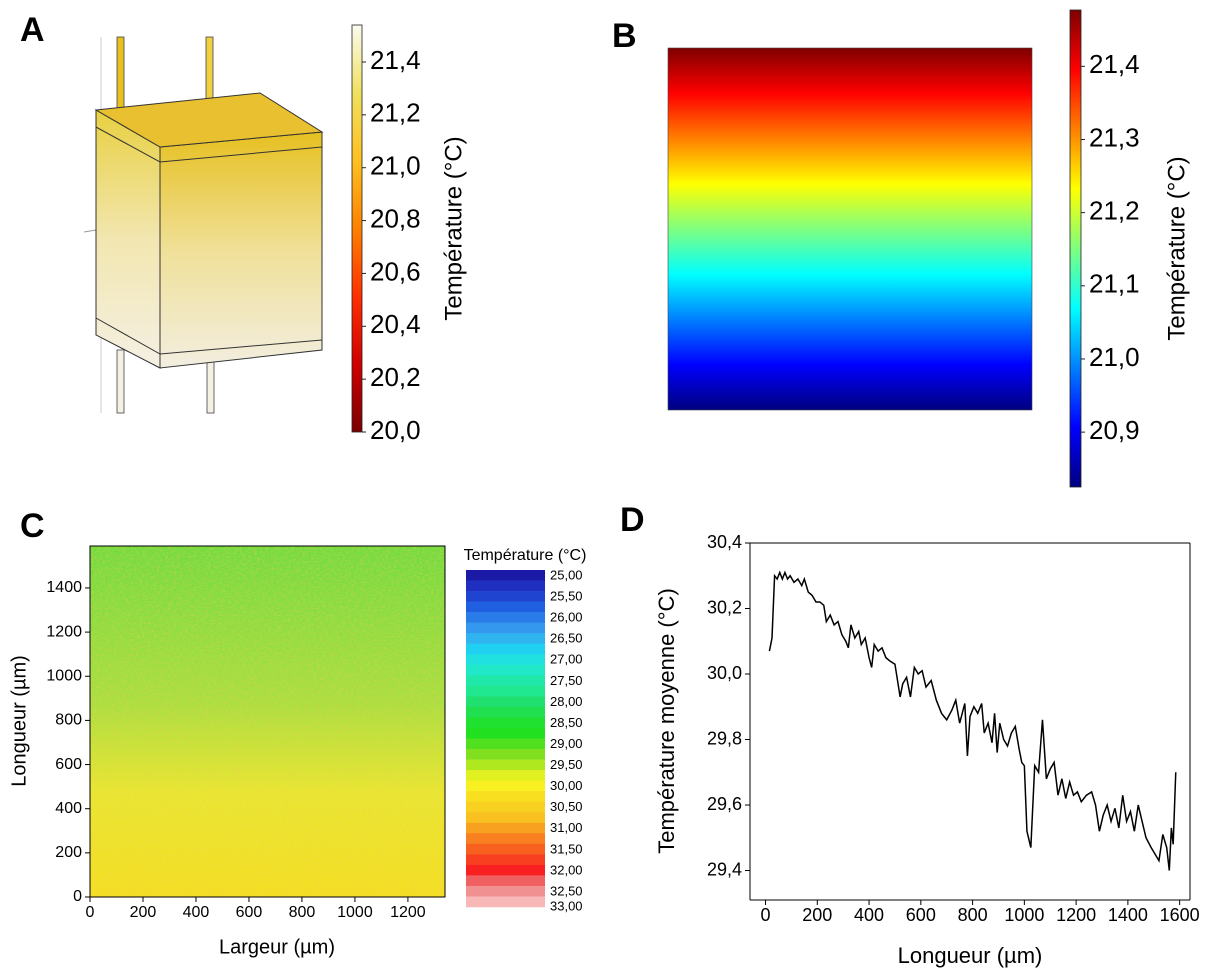 This screenshot has width=1219, height=971. What do you see at coordinates (724, 738) in the screenshot?
I see `y-tick-label: 29,8` at bounding box center [724, 738].